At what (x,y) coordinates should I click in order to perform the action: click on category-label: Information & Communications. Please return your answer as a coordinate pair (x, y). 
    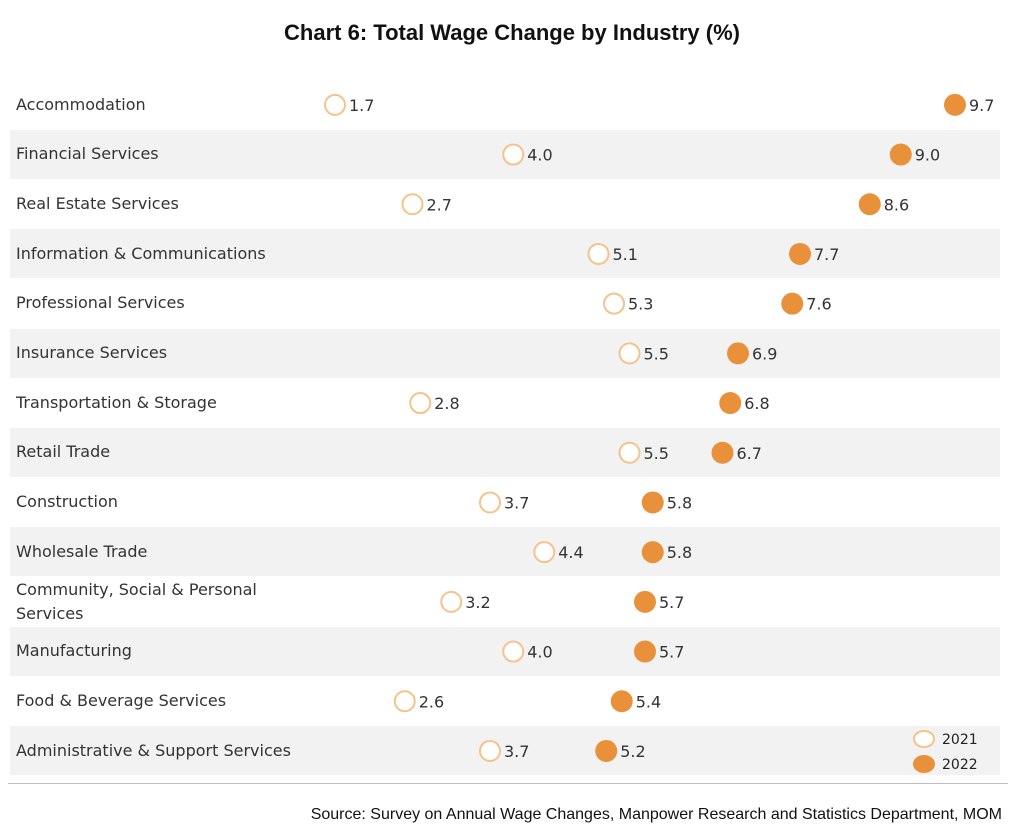
    Looking at the image, I should click on (141, 253).